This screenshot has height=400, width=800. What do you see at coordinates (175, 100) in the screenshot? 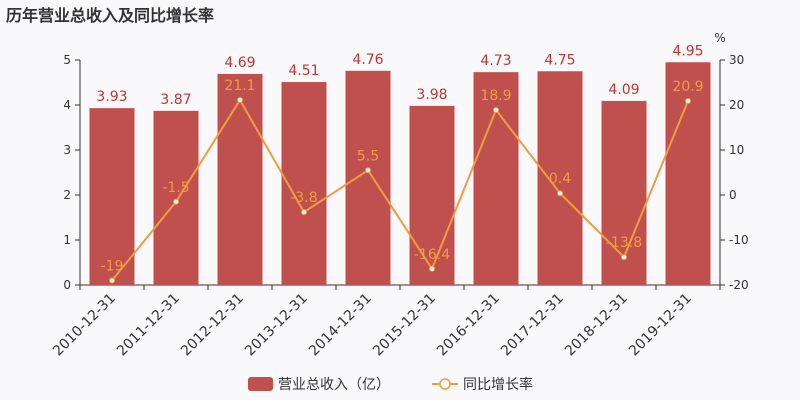
I see `revenue-bar-label: 3.87` at bounding box center [175, 100].